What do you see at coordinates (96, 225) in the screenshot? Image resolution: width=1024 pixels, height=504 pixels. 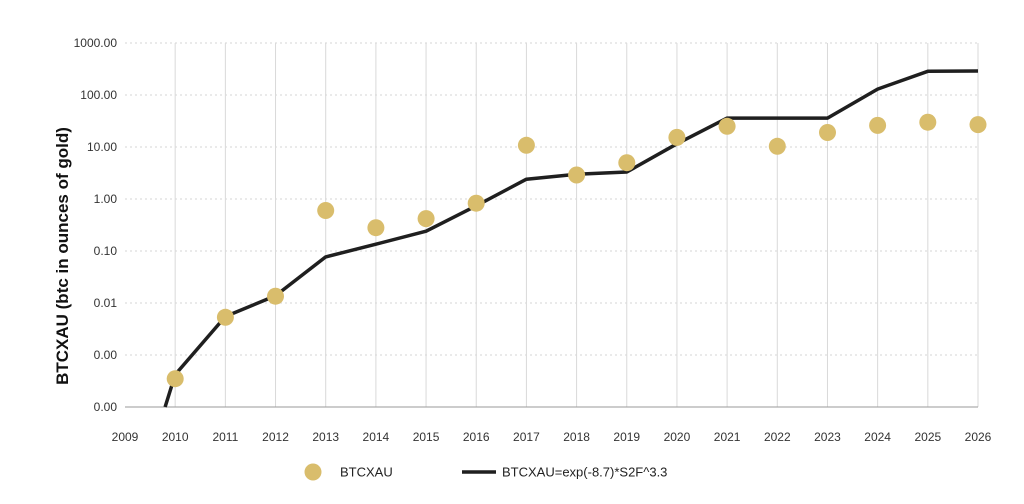 I see `y-tick-labels: 0.00 0.00 0.01 0.10 1.00 10.00 100.00 1000.00` at bounding box center [96, 225].